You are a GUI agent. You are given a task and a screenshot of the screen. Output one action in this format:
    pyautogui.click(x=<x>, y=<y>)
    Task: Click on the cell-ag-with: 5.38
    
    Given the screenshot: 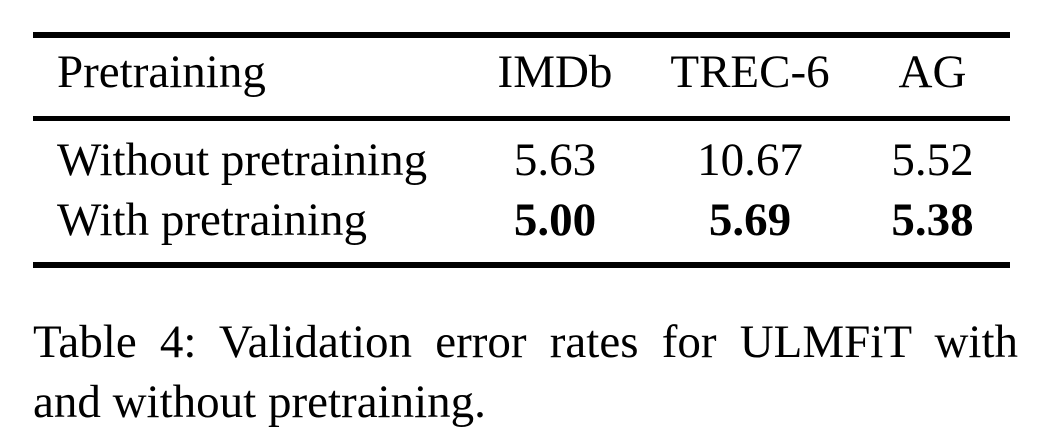 What is the action you would take?
    pyautogui.click(x=932, y=220)
    